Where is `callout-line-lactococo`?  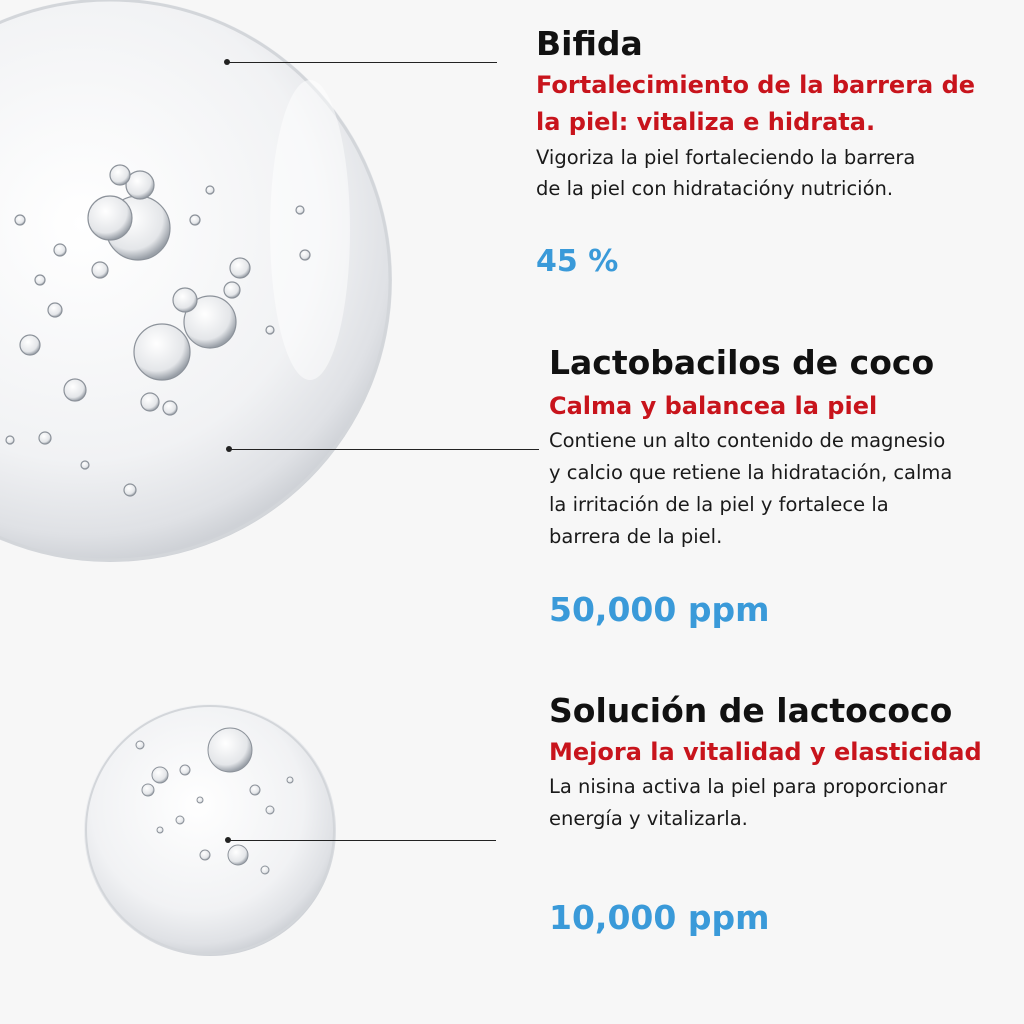 callout-line-lactococo is located at coordinates (362, 840).